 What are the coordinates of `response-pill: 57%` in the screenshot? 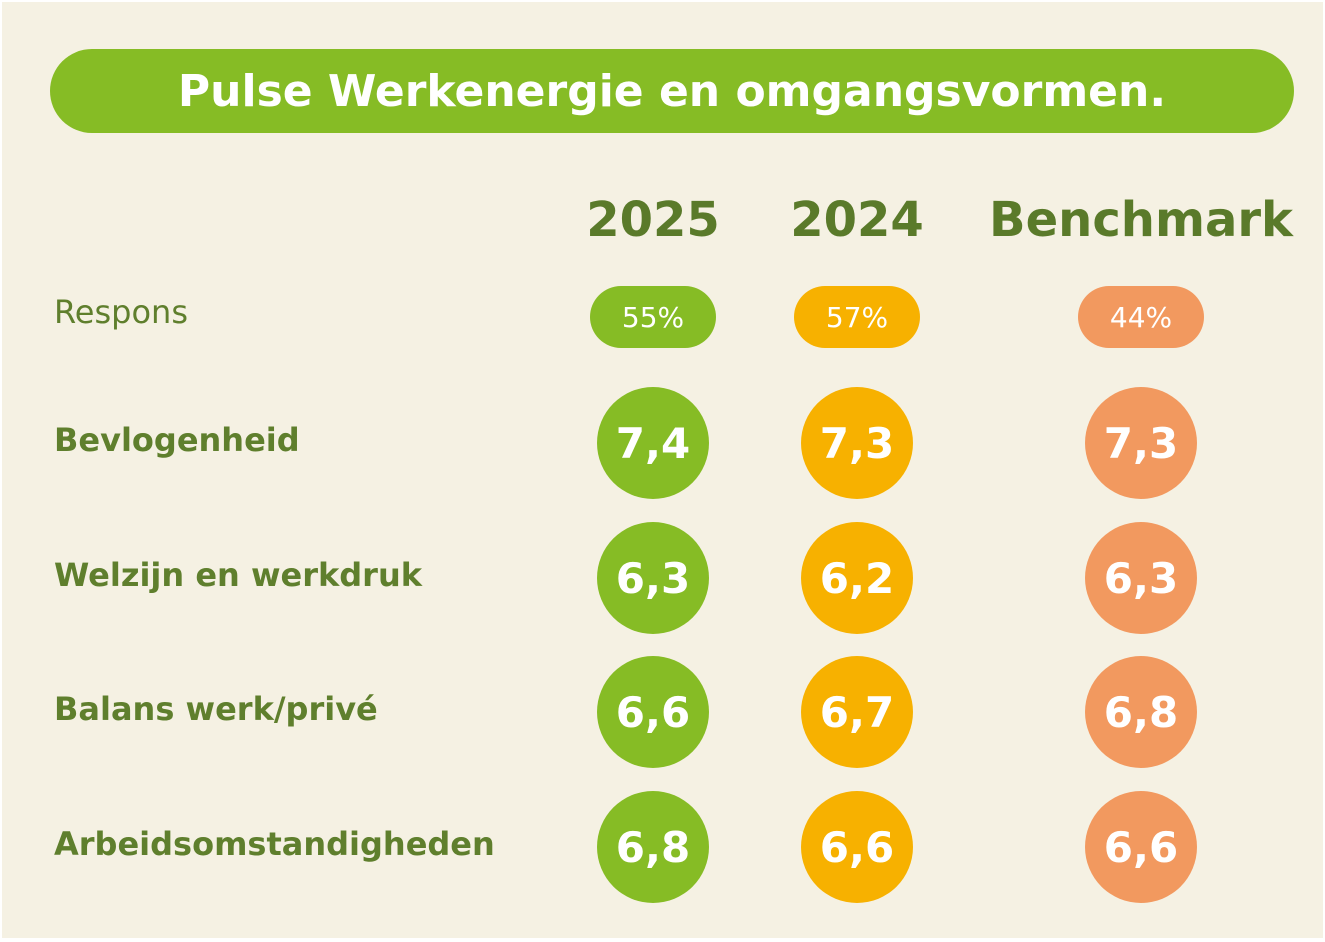 It's located at (857, 317).